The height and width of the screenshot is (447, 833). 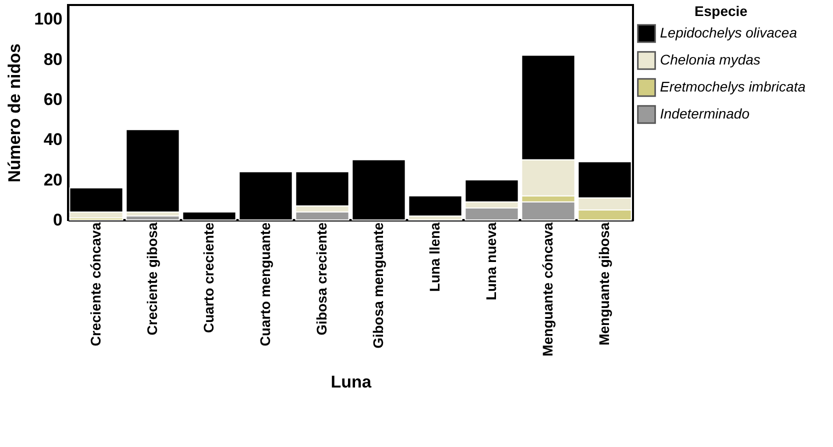 I want to click on x-axis-title: Luna, so click(x=351, y=382).